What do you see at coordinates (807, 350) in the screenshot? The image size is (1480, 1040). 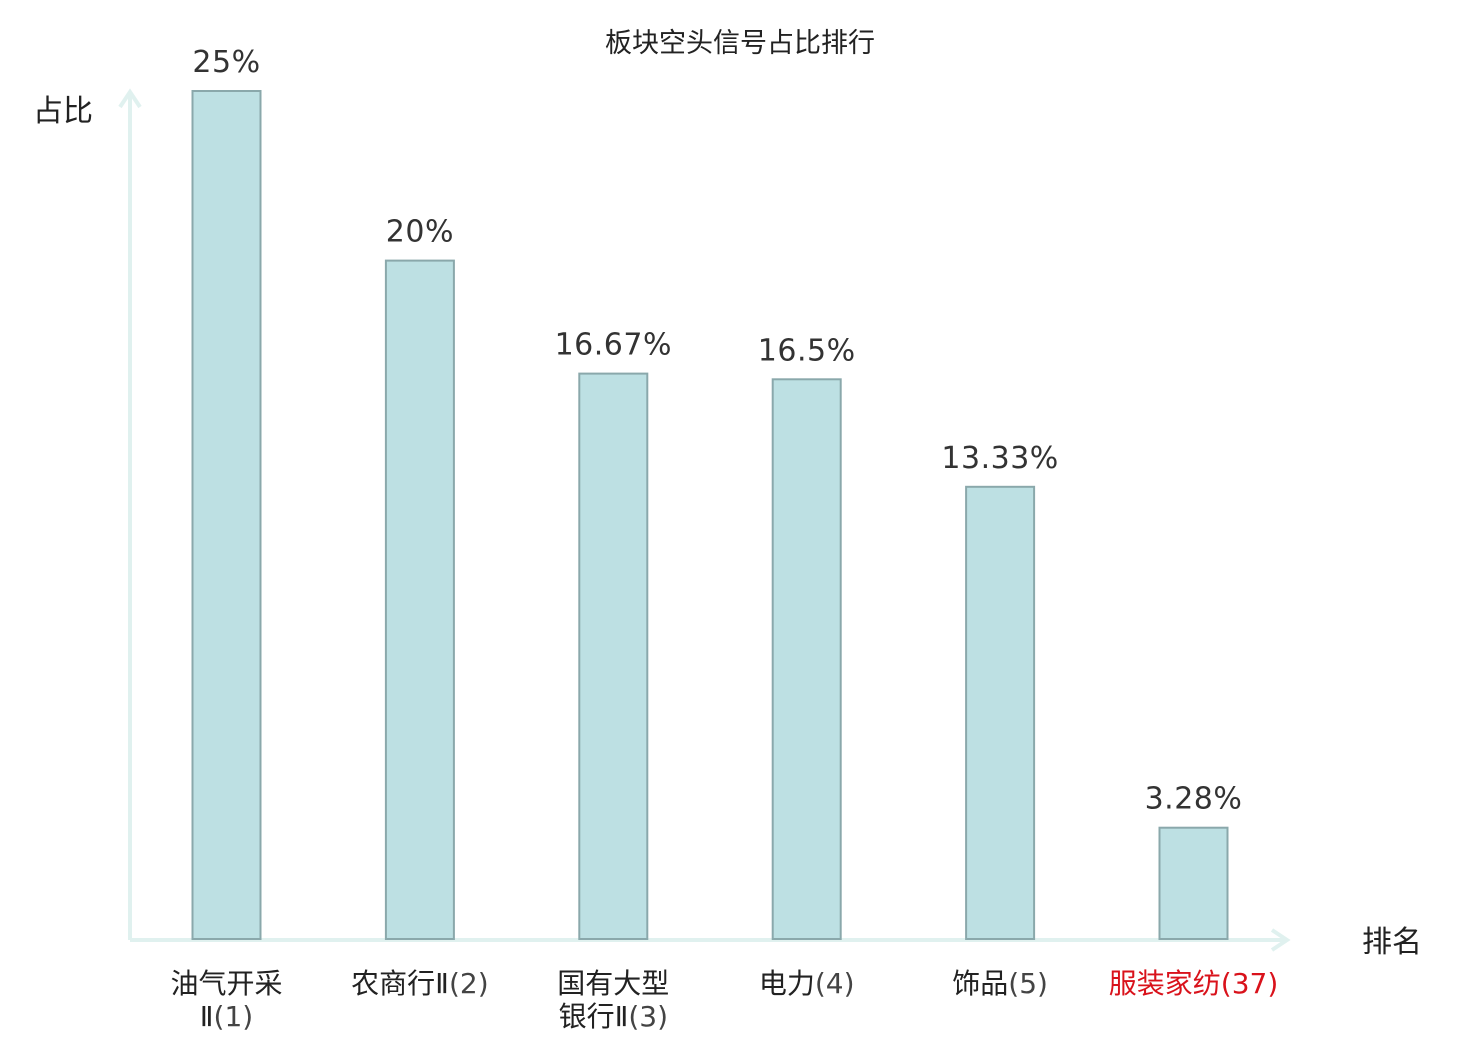 I see `value-label-4: 16.5%` at bounding box center [807, 350].